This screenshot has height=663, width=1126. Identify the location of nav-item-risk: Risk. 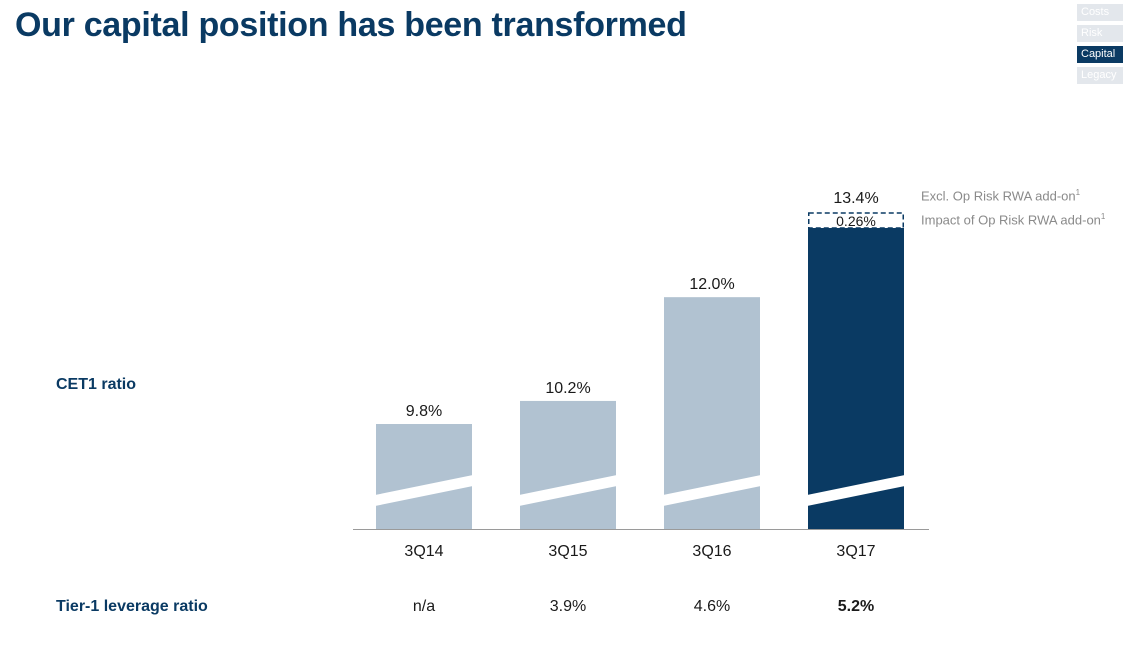
(1100, 33).